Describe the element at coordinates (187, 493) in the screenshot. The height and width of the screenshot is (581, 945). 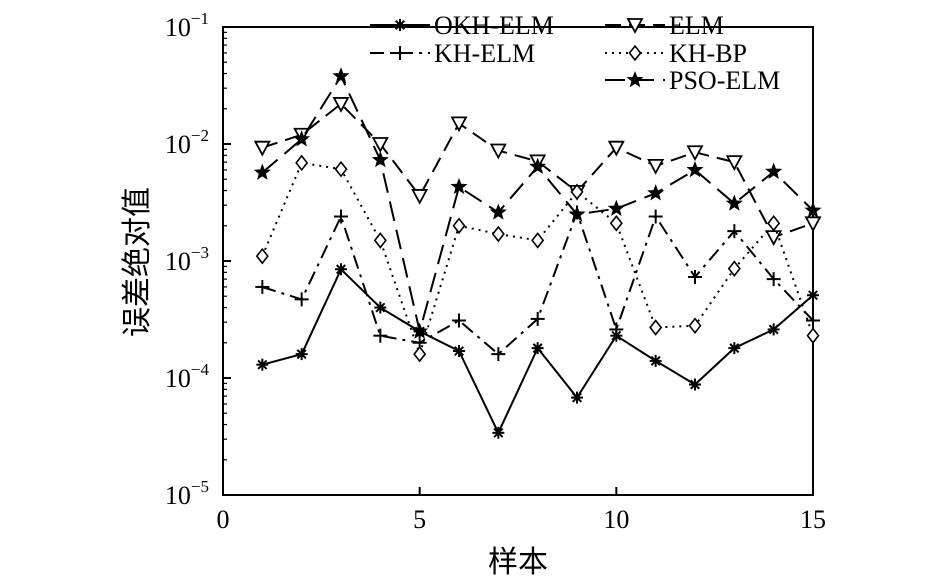
I see `y-tick-label: 10⁻⁵` at that location.